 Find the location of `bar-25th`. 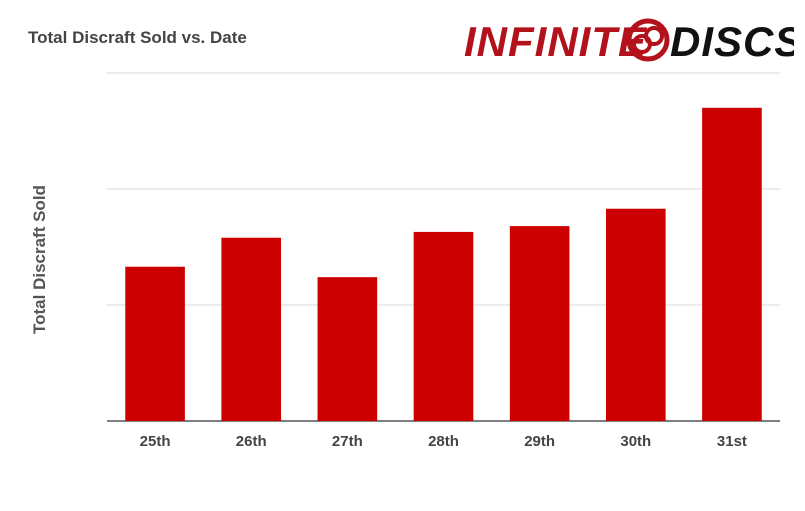

bar-25th is located at coordinates (155, 343).